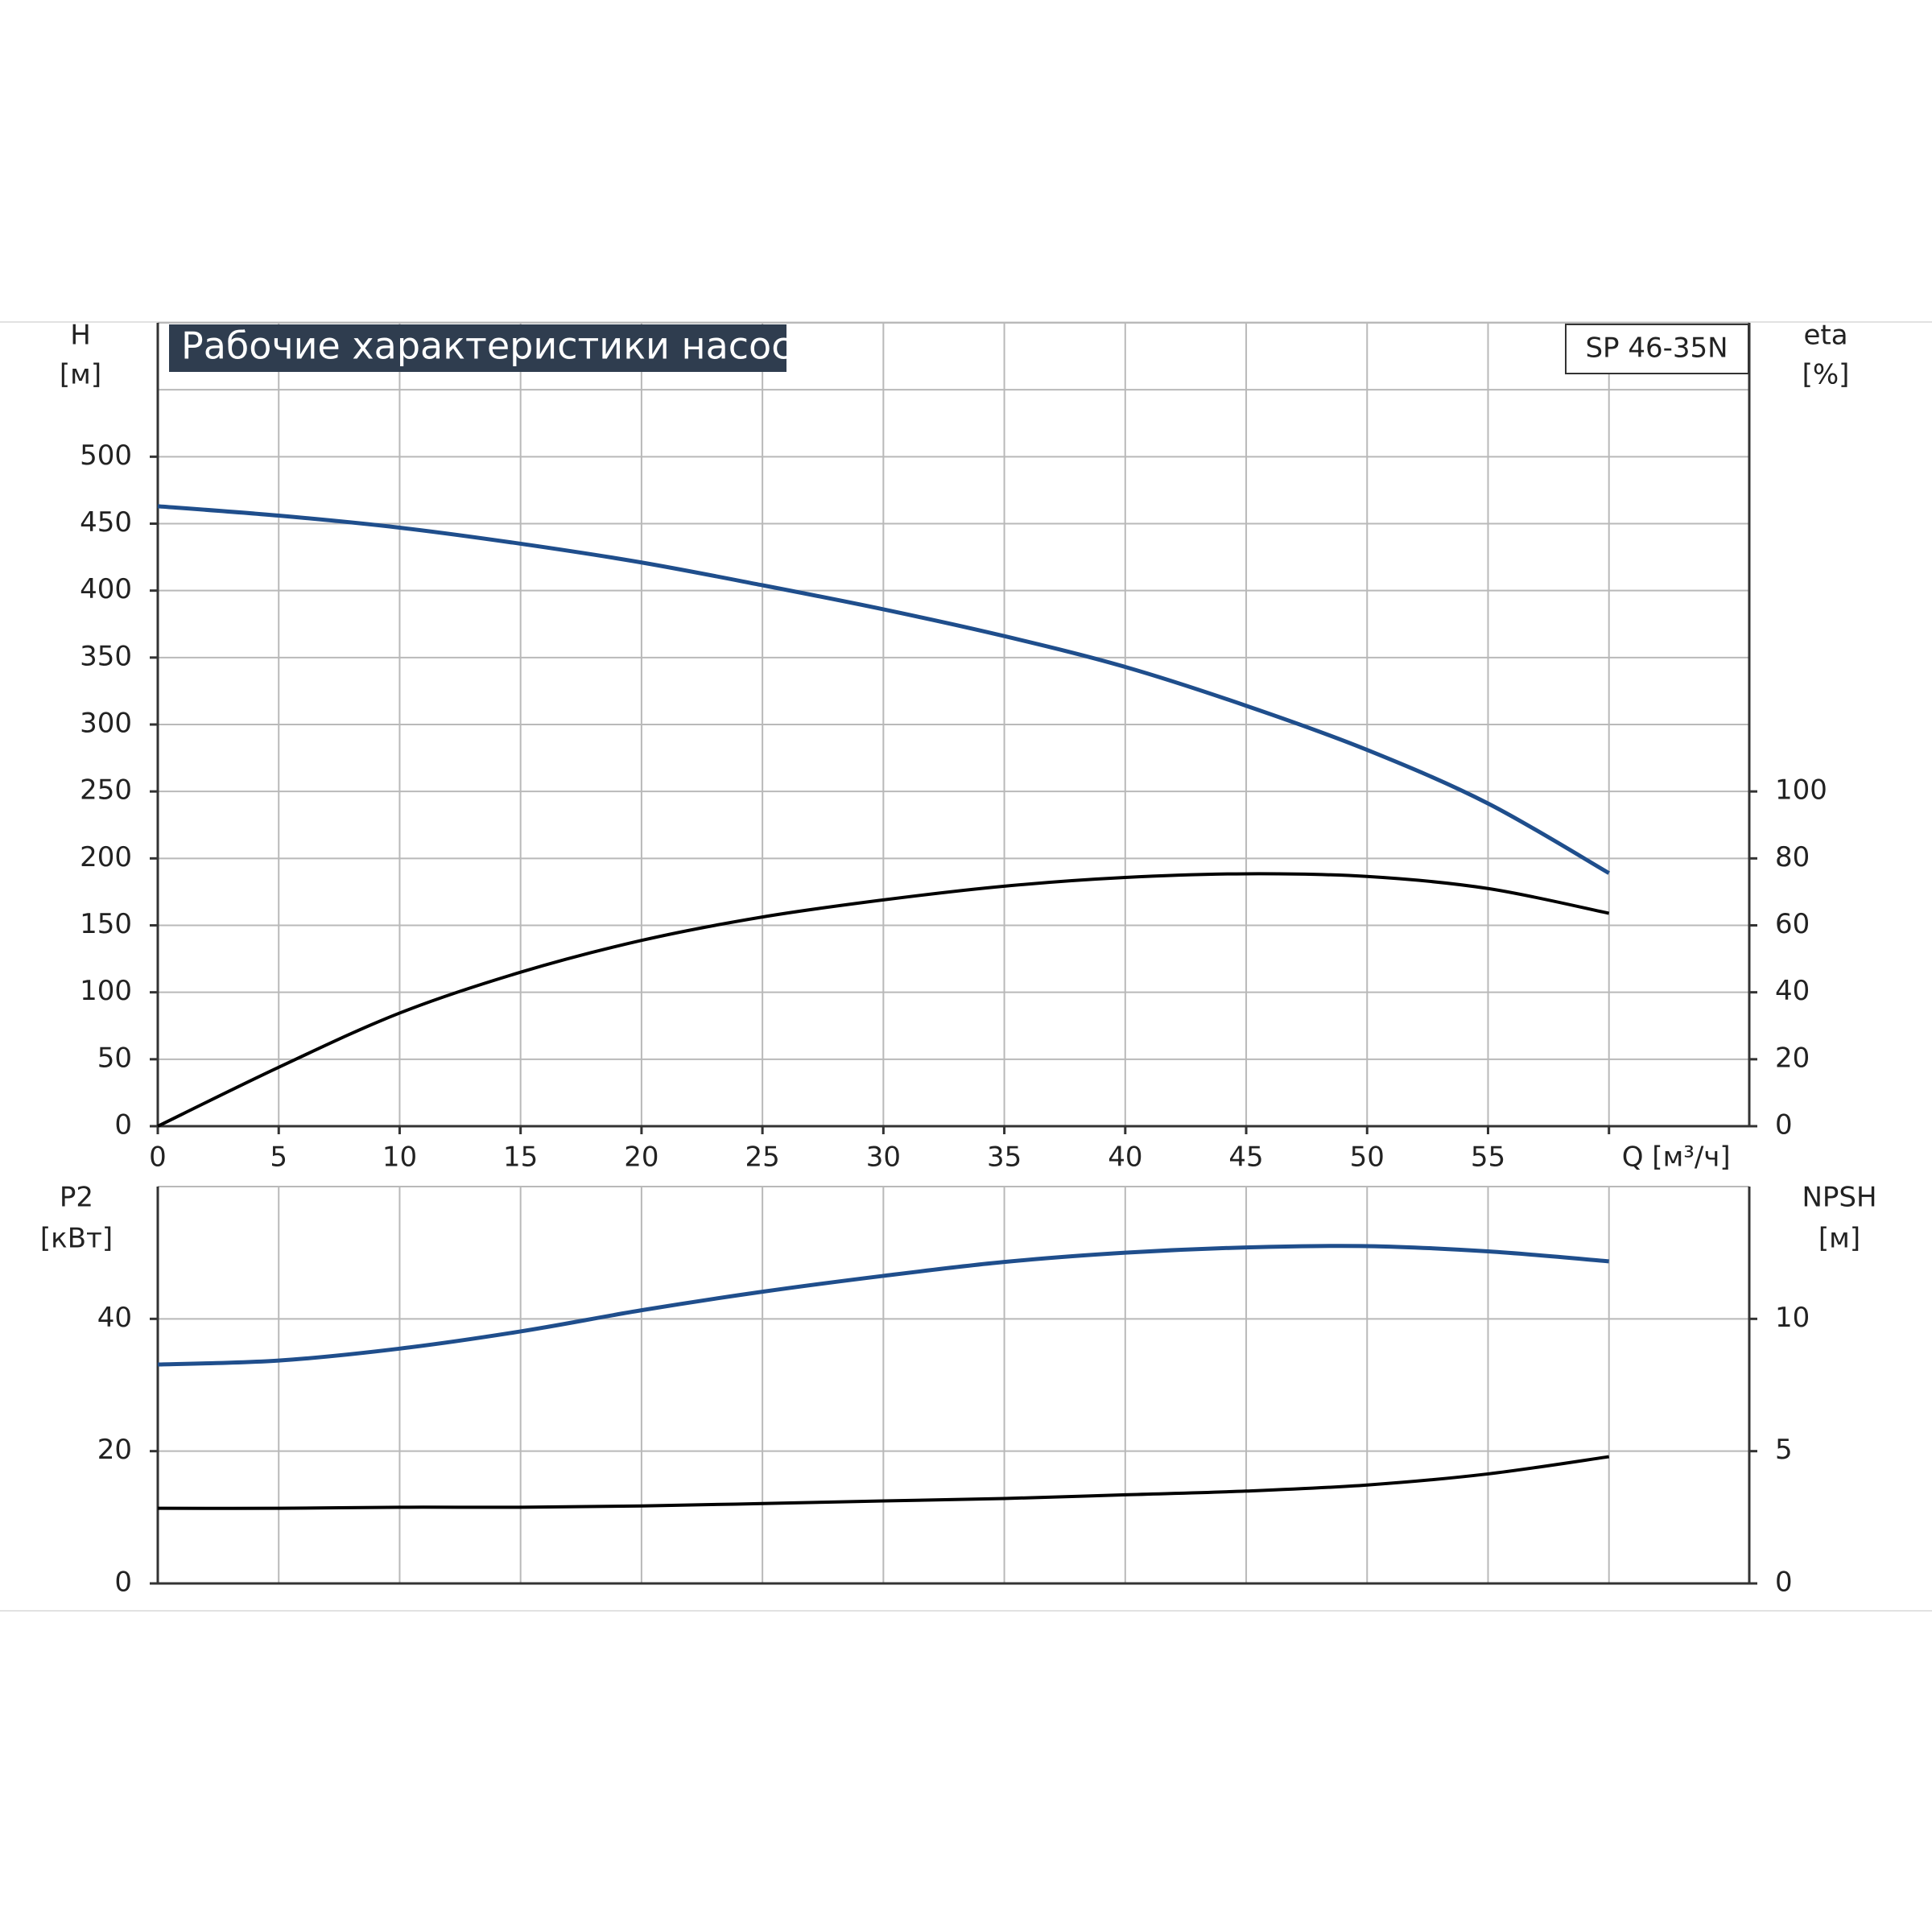 The image size is (1932, 1932). Describe the element at coordinates (641, 1157) in the screenshot. I see `x-tick-label: 20` at that location.